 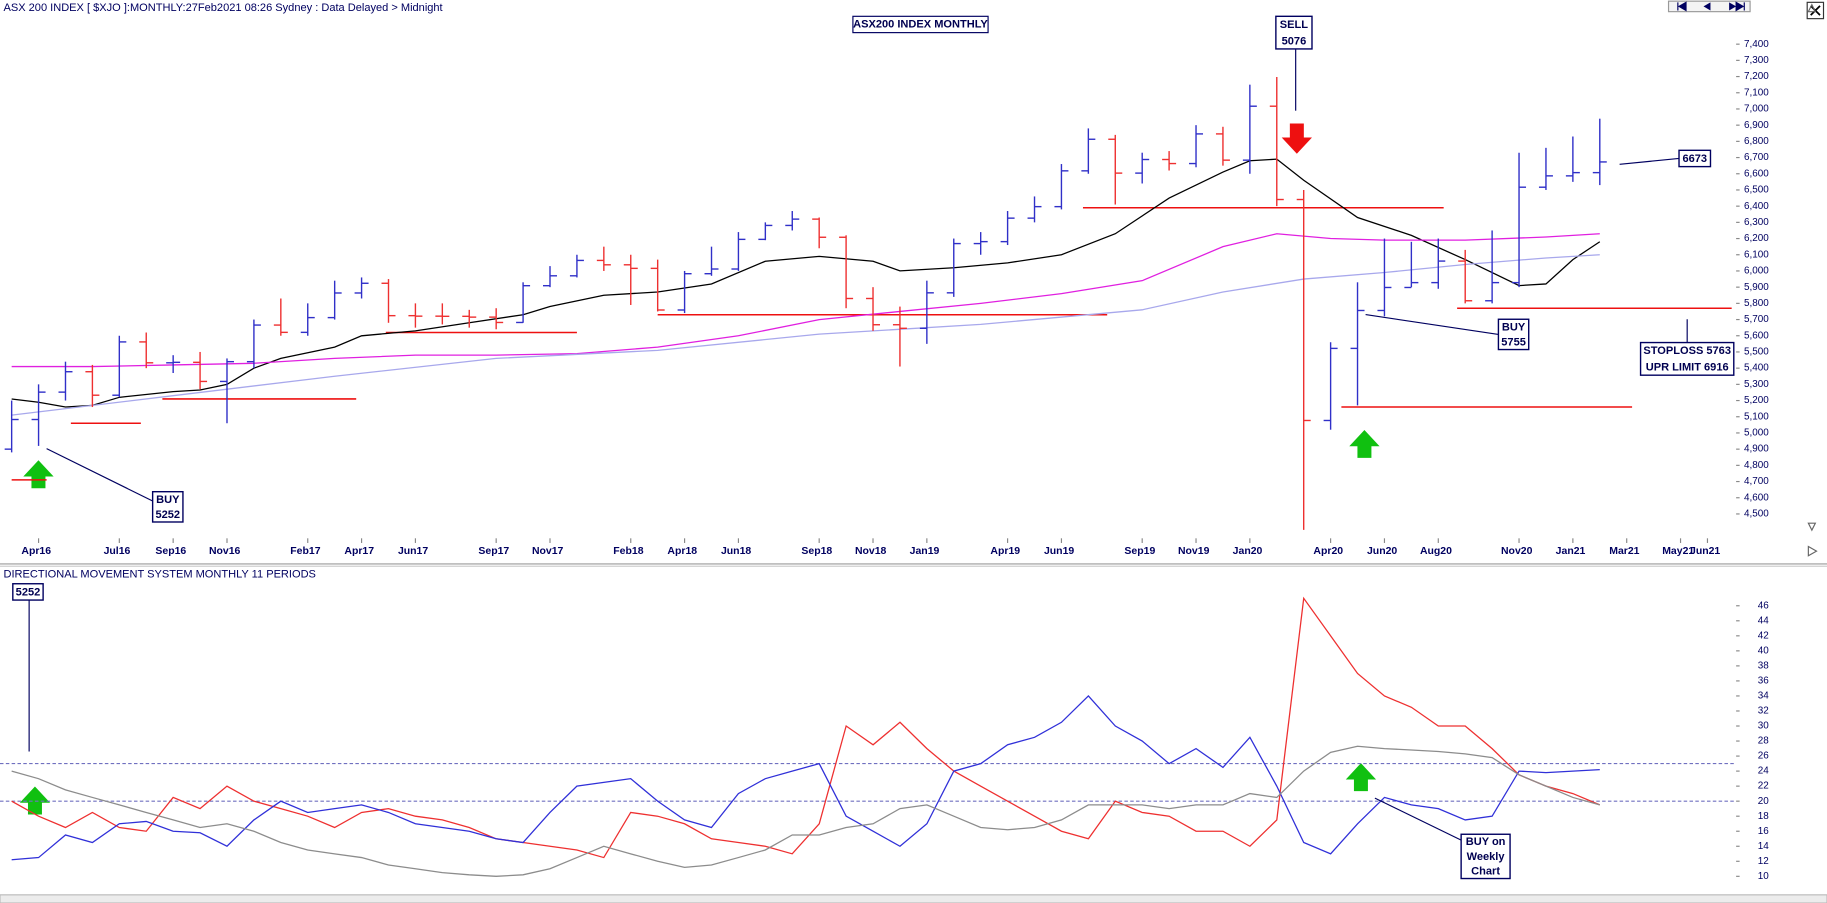 I want to click on x-tick-label: Nov19, so click(x=1194, y=551).